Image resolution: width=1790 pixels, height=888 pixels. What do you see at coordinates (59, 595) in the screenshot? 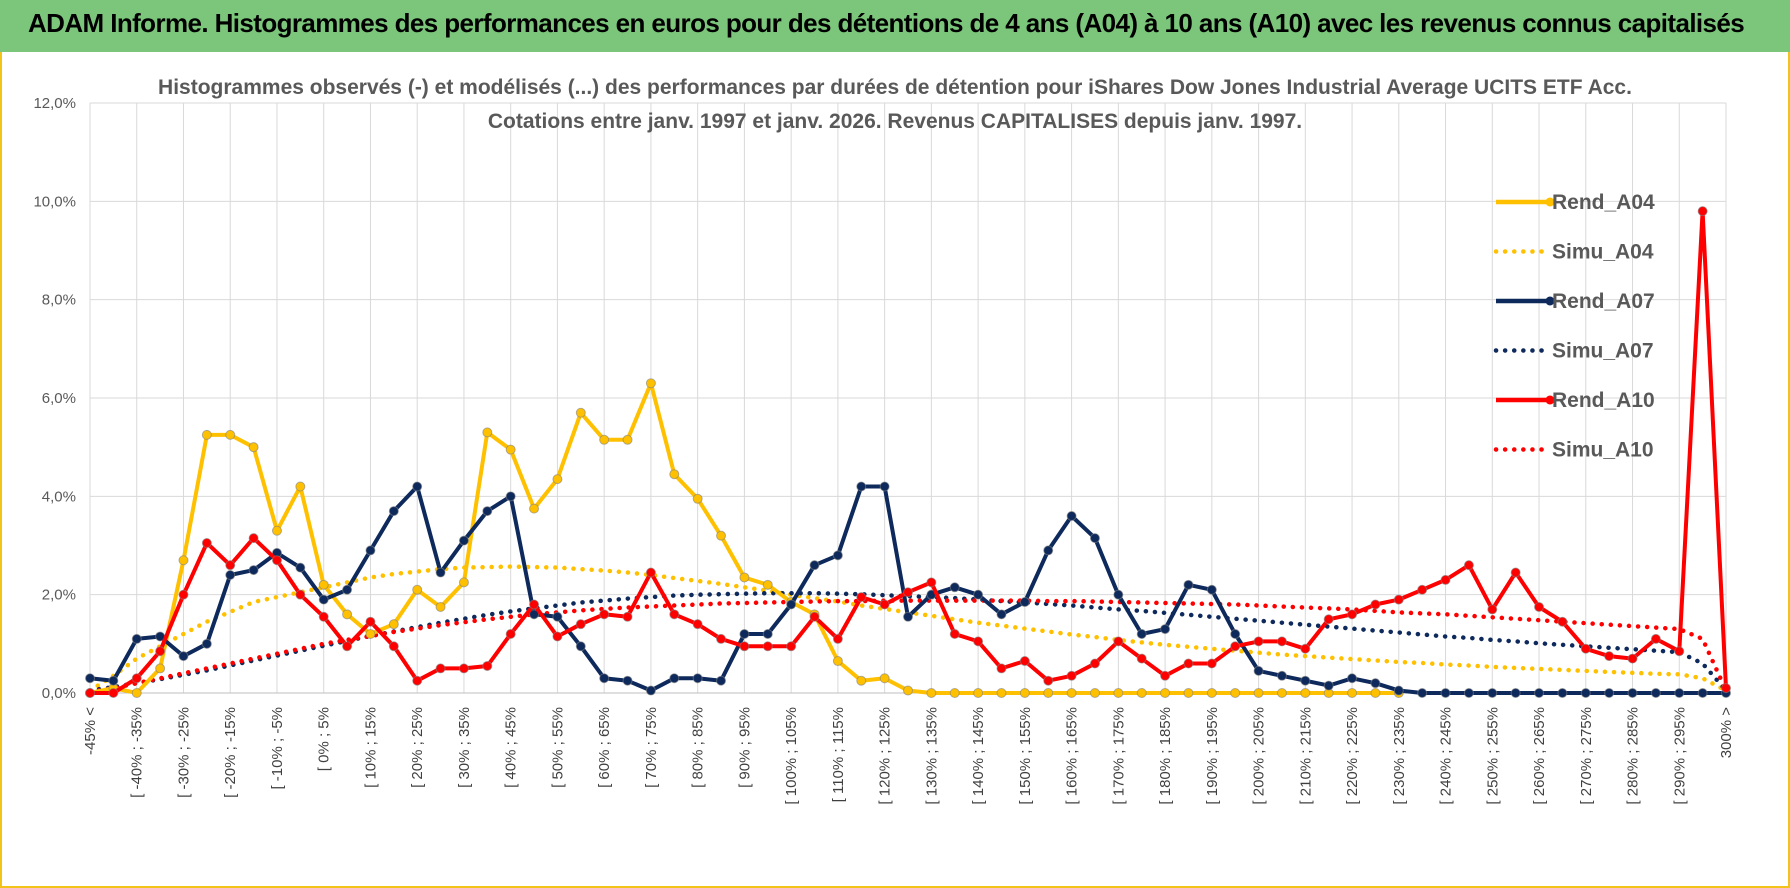
I see `y-tick-label: 2,0%` at bounding box center [59, 595].